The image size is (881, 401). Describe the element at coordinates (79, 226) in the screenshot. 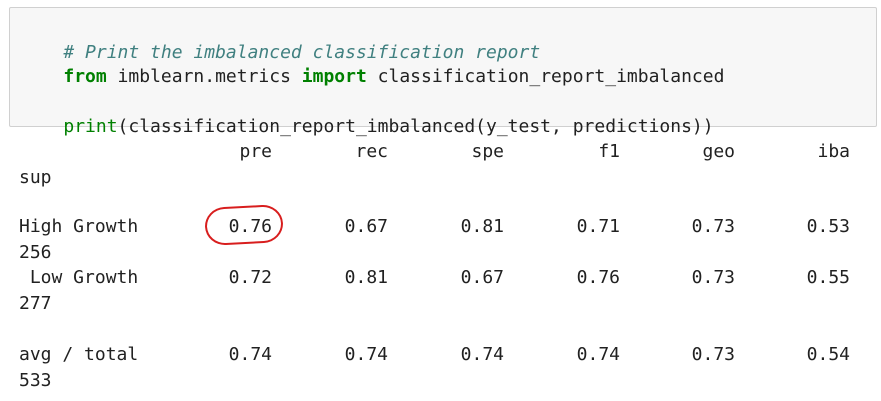

I see `row-label: High Growth` at that location.